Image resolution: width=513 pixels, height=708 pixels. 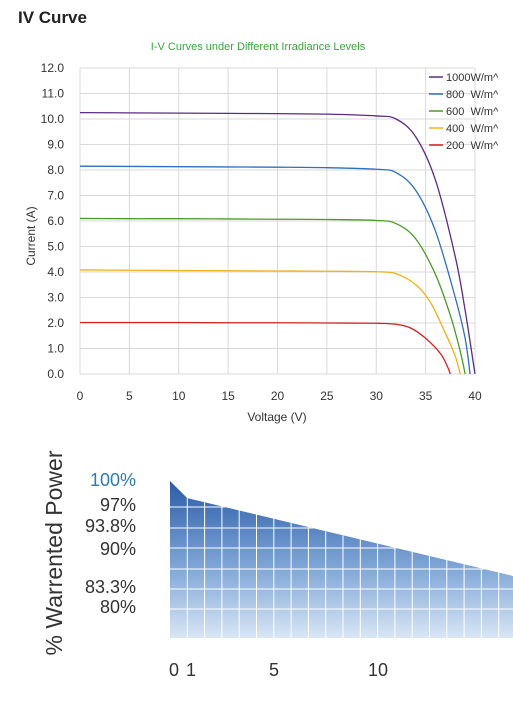 What do you see at coordinates (341, 559) in the screenshot?
I see `warranty-area` at bounding box center [341, 559].